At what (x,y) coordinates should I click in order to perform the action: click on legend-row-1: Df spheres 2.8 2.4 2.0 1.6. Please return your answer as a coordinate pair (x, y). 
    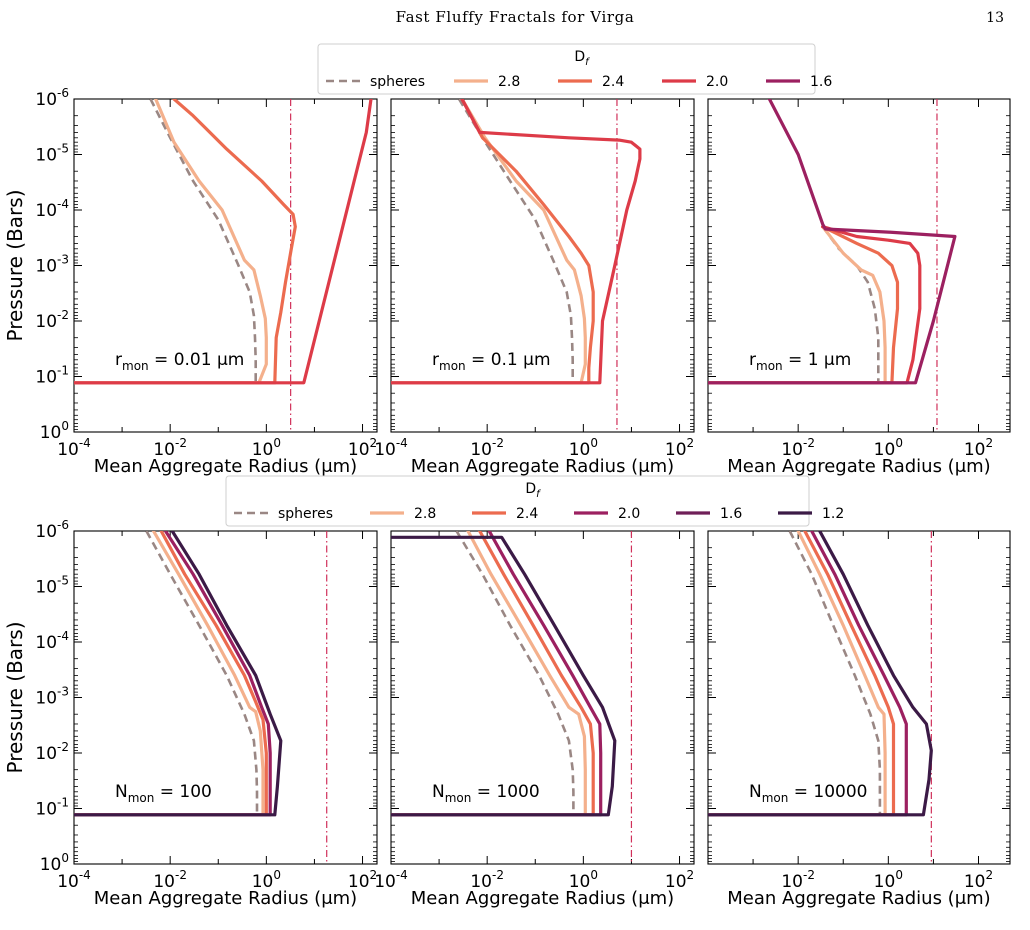
    Looking at the image, I should click on (574, 69).